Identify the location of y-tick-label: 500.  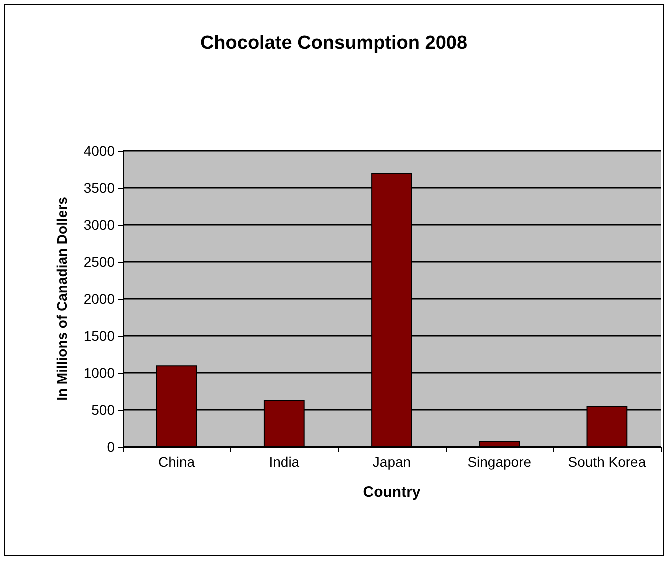
(104, 410).